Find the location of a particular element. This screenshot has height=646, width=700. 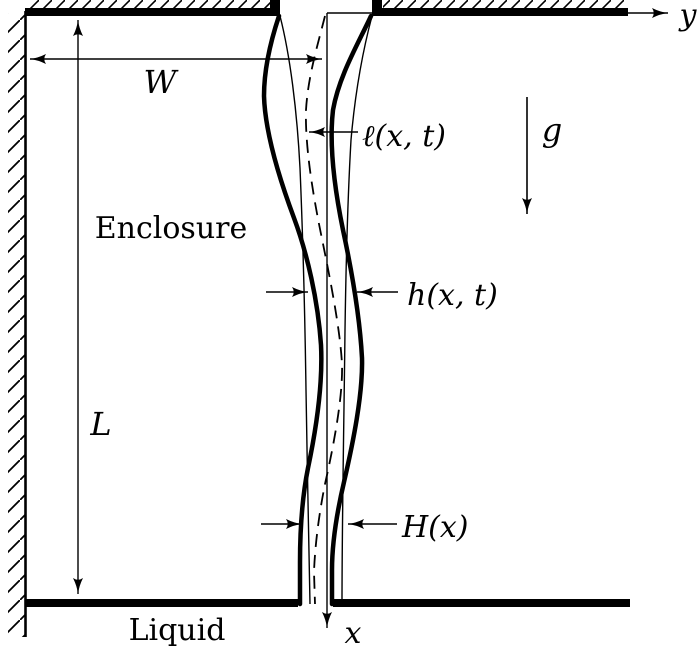

perturbed-surface-left is located at coordinates (292, 310).